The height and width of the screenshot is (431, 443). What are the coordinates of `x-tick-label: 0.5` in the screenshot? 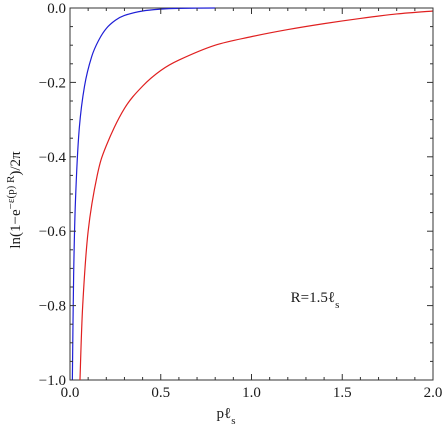 It's located at (160, 393).